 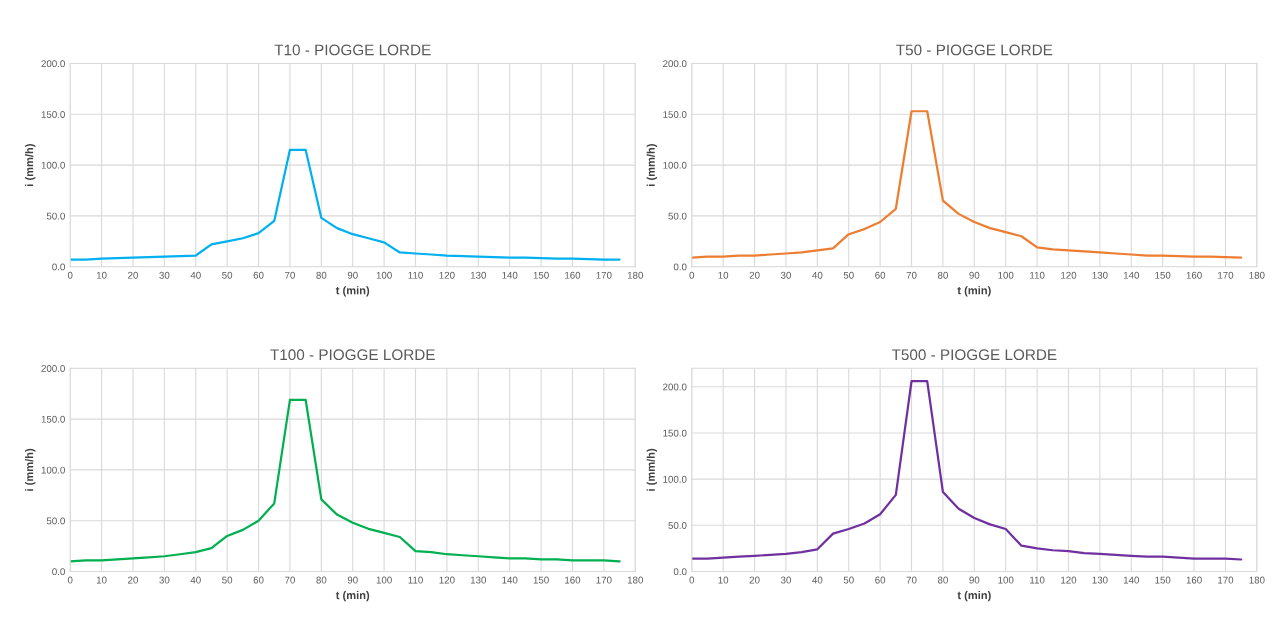 I want to click on chart-title: T10 - PIOGGE LORDE, so click(x=352, y=50).